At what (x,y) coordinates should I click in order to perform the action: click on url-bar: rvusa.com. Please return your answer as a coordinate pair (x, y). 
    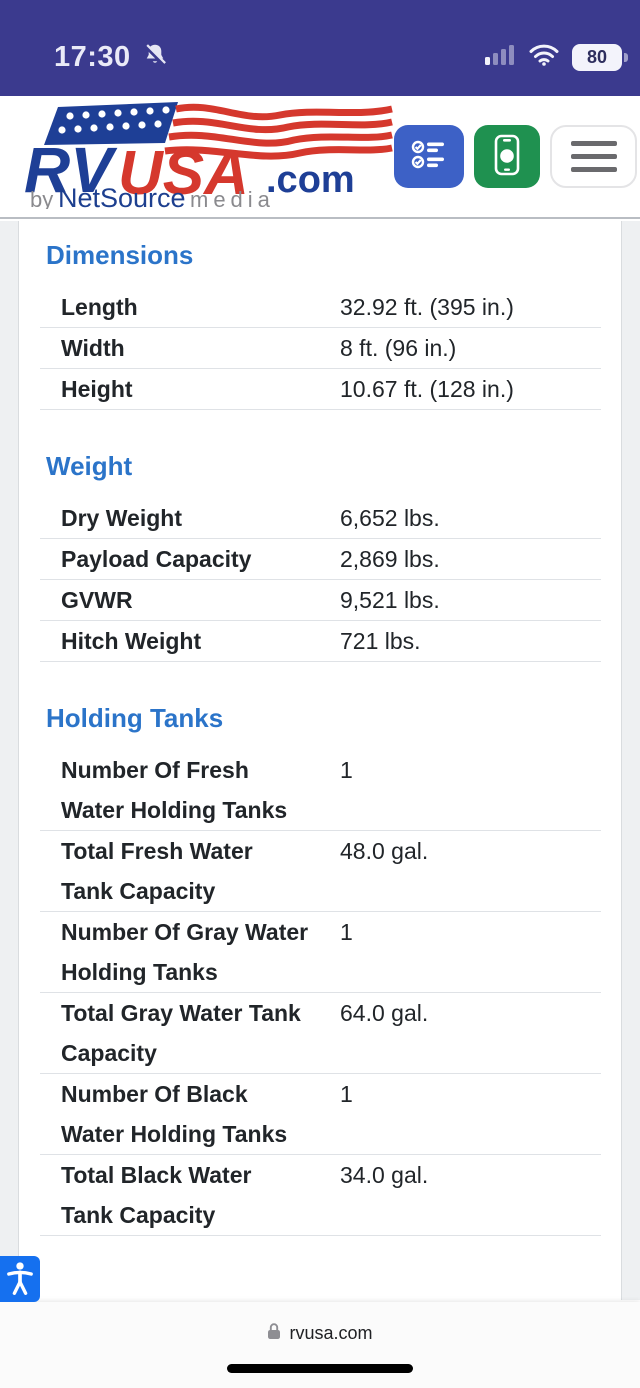
    Looking at the image, I should click on (320, 1333).